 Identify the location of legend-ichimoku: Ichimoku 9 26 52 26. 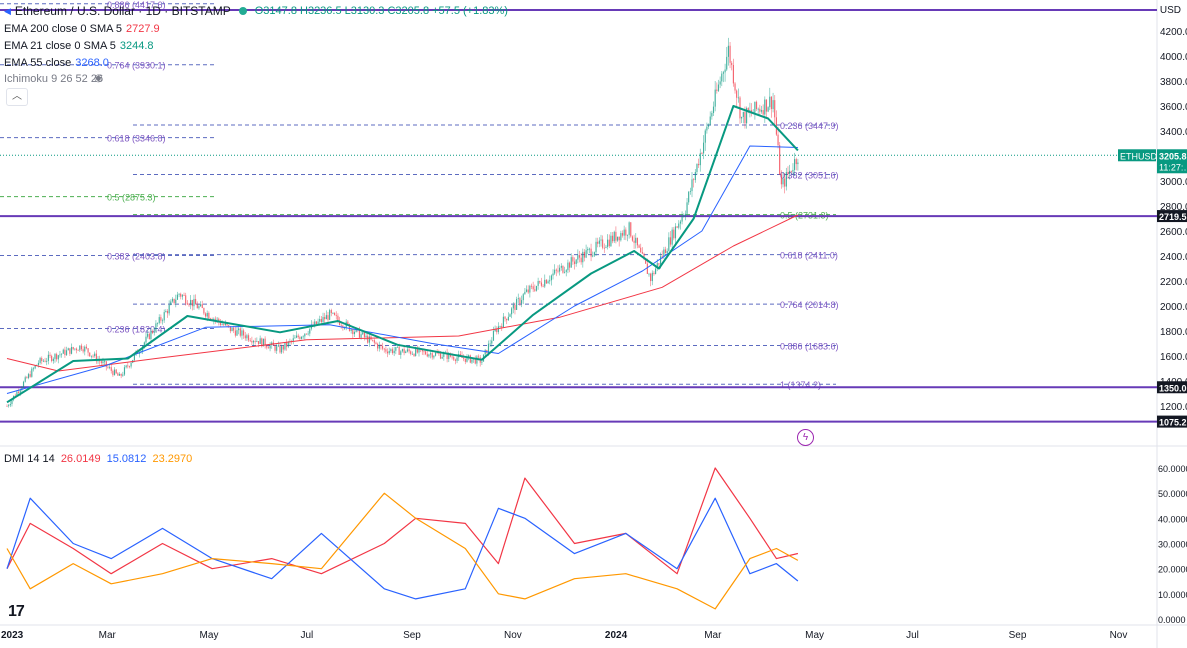
(53, 79).